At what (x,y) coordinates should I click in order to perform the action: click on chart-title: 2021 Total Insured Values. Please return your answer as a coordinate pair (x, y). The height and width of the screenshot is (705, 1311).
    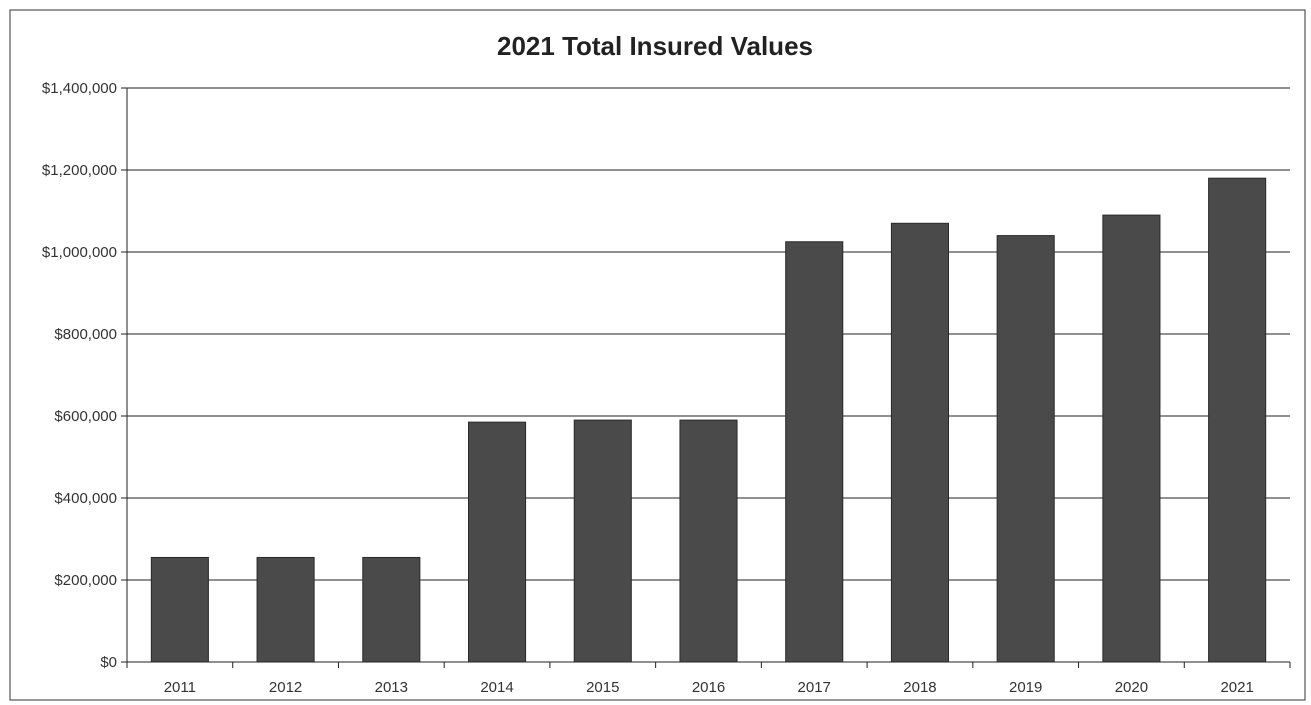
    Looking at the image, I should click on (655, 46).